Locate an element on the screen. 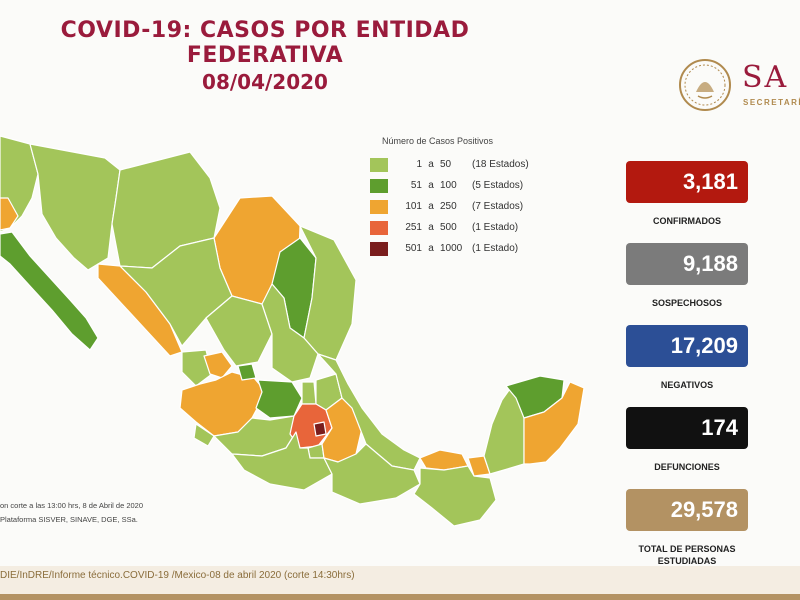  state-veracruz is located at coordinates (369, 412).